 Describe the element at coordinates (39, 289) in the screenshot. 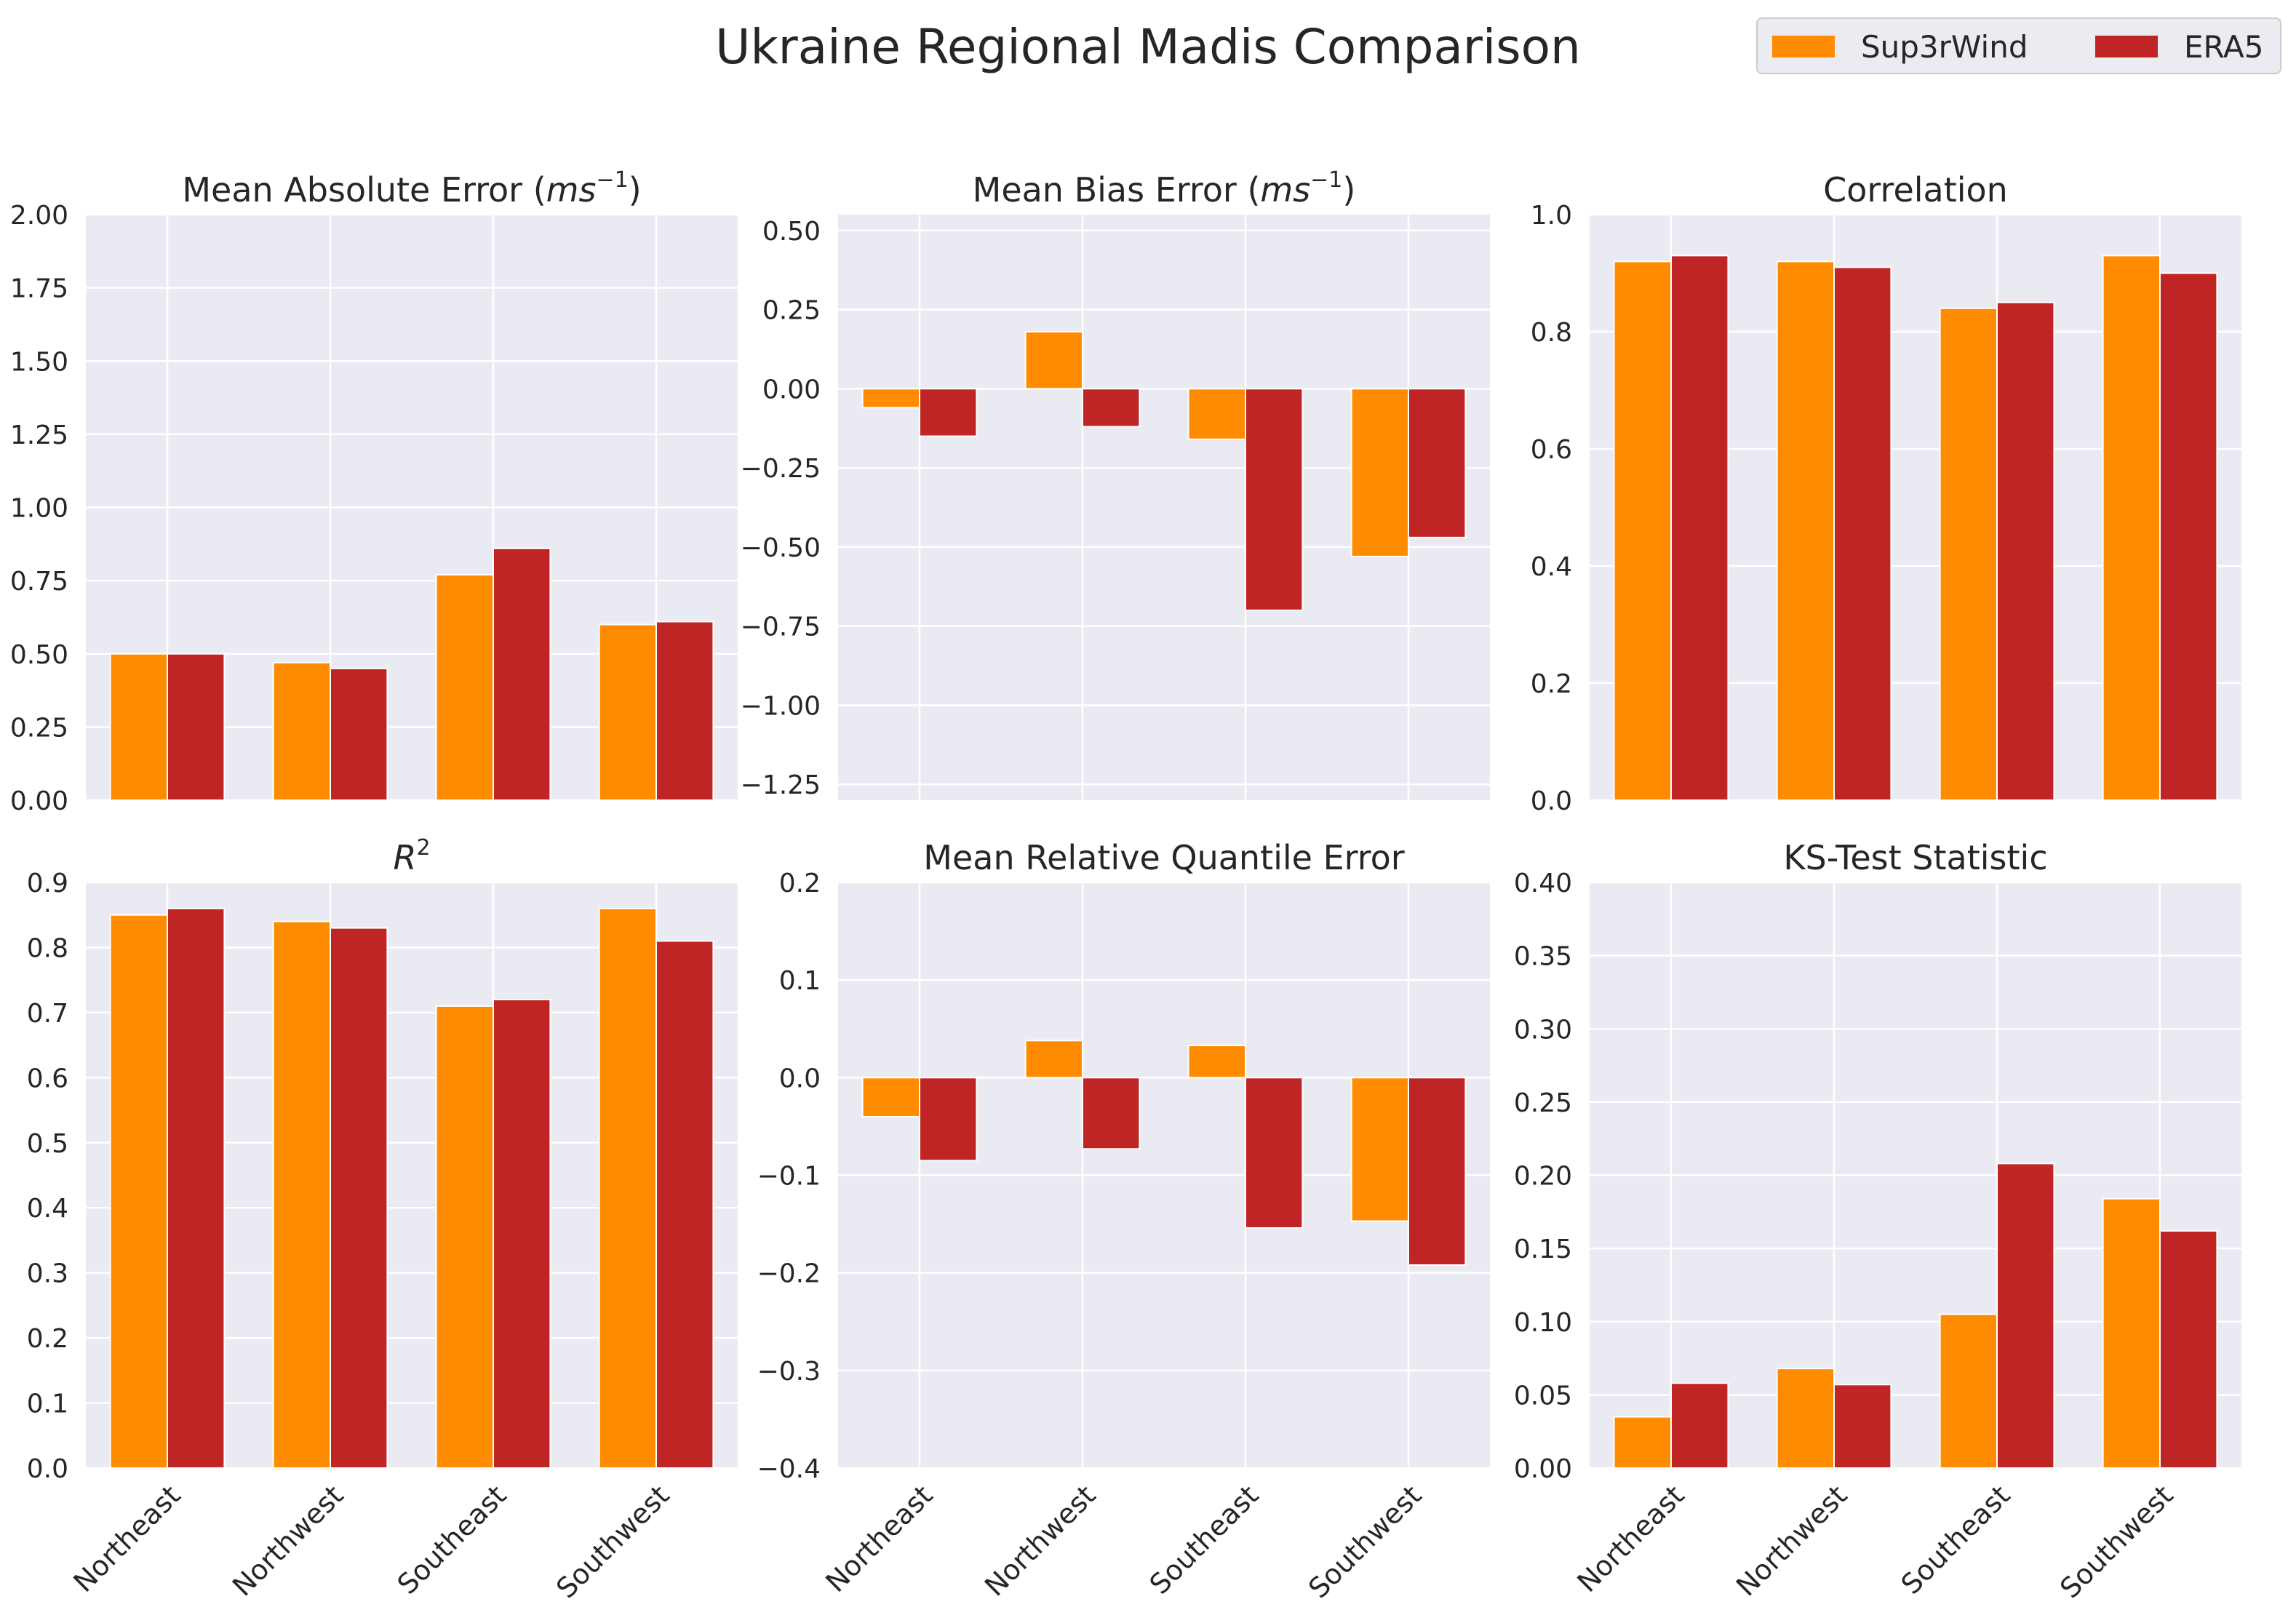

I see `y-tick-label: 1.75` at that location.